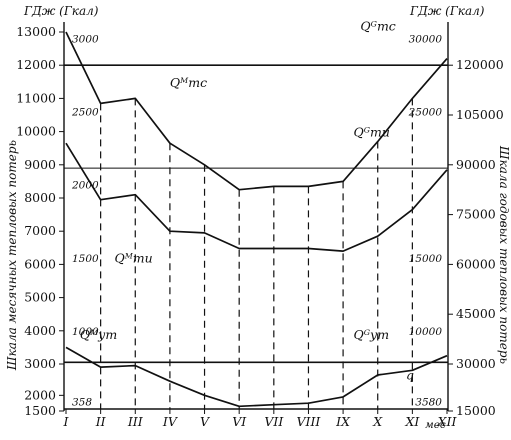 This screenshot has width=511, height=440. Describe the element at coordinates (12, 255) in the screenshot. I see `ylabel-left: Шкала месячных тепловых потерь` at that location.